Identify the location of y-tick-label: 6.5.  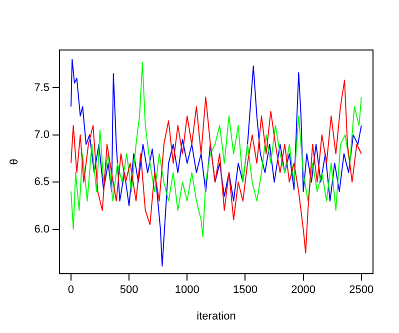
(42, 182).